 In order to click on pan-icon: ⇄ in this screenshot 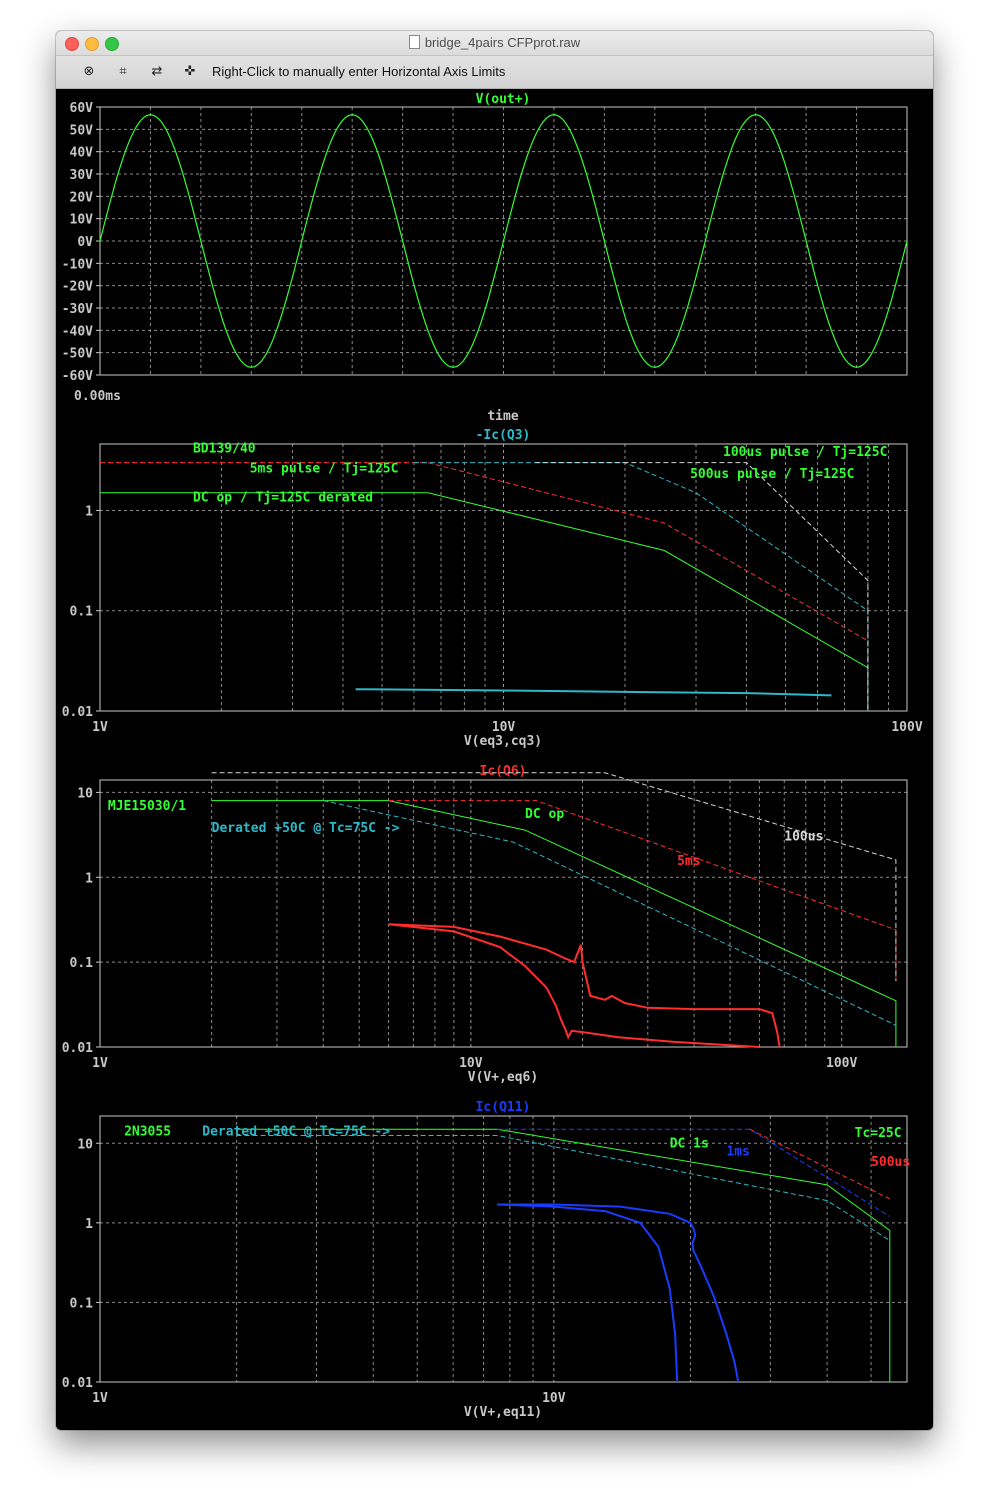, I will do `click(157, 71)`.